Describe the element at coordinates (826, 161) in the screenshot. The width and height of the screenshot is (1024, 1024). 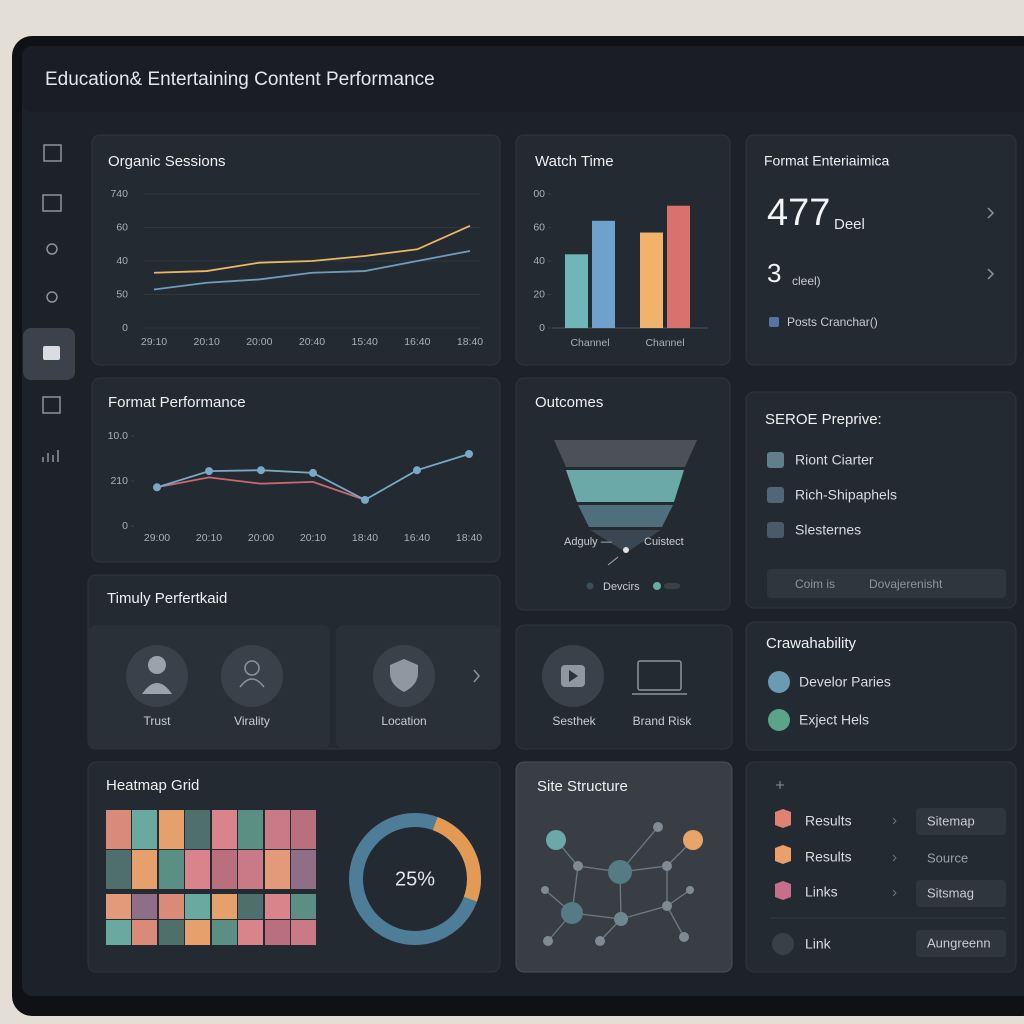
I see `panel-title: Format Enteriaimica` at that location.